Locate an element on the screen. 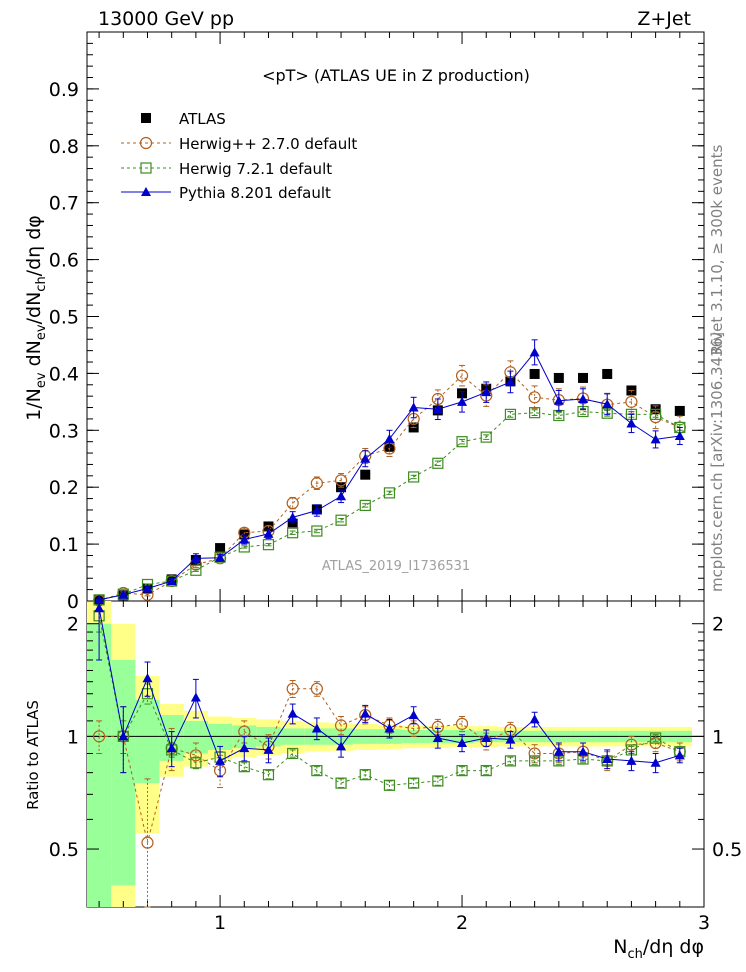  legend-label-herwigpp: Herwig++ 2.7.0 default is located at coordinates (268, 144).